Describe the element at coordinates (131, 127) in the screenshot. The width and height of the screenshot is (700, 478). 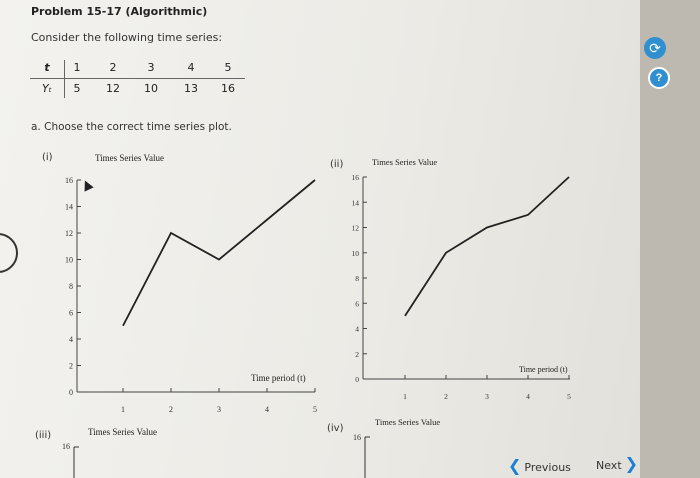
I see `question-a-prompt: a. Choose the correct time series plot.` at that location.